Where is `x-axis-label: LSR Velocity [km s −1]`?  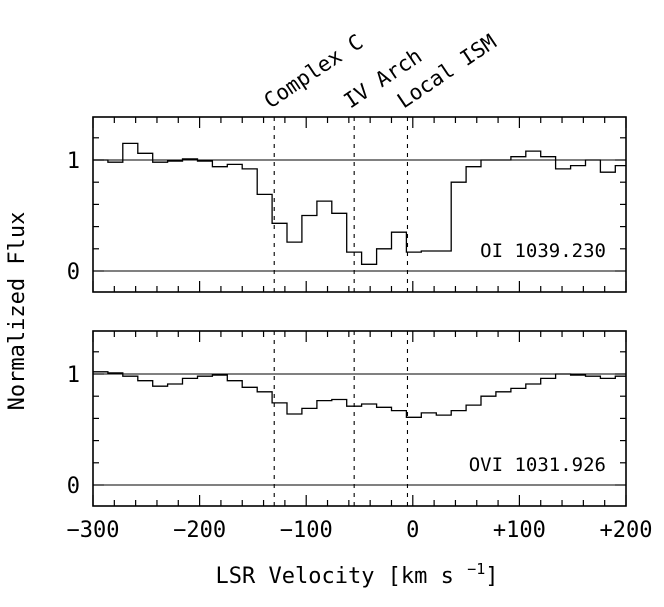 x-axis-label: LSR Velocity [km s −1] is located at coordinates (357, 574).